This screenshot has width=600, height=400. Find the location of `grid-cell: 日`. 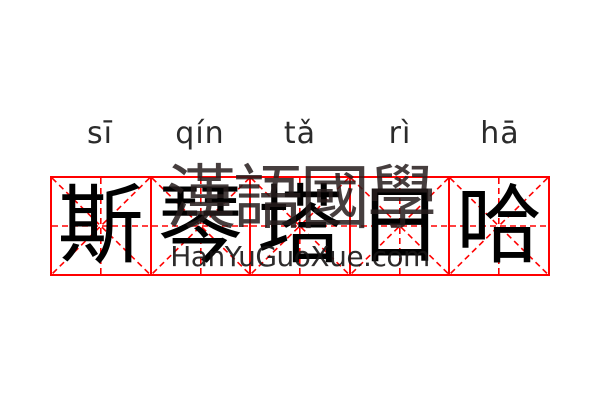

grid-cell: 日 is located at coordinates (401, 226).